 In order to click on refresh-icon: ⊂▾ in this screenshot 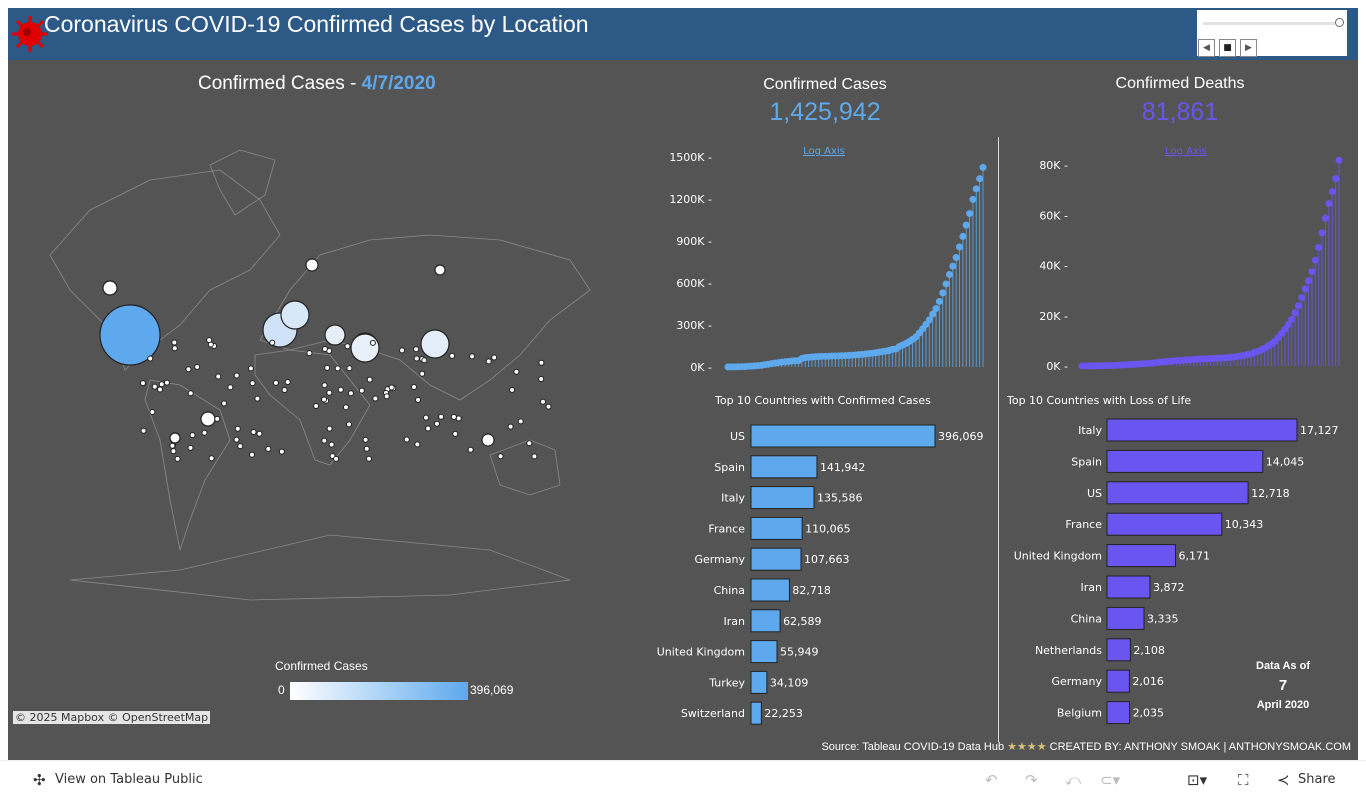, I will do `click(1110, 780)`.